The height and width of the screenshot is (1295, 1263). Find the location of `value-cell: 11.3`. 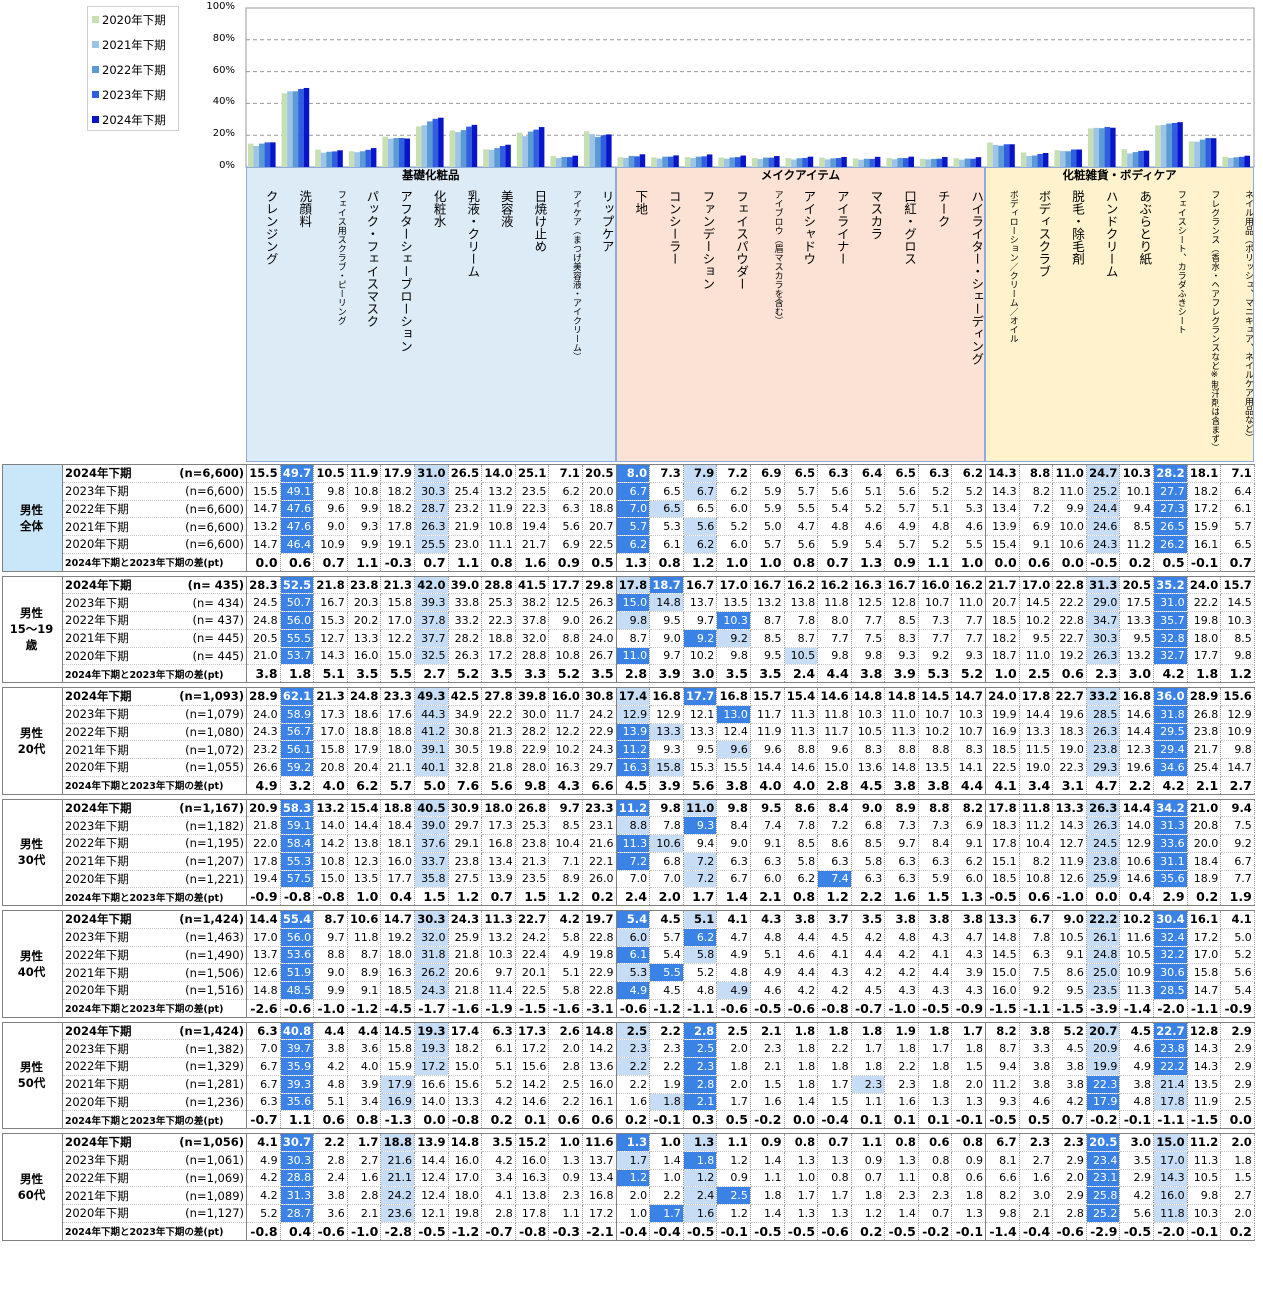

value-cell: 11.3 is located at coordinates (1204, 1160).